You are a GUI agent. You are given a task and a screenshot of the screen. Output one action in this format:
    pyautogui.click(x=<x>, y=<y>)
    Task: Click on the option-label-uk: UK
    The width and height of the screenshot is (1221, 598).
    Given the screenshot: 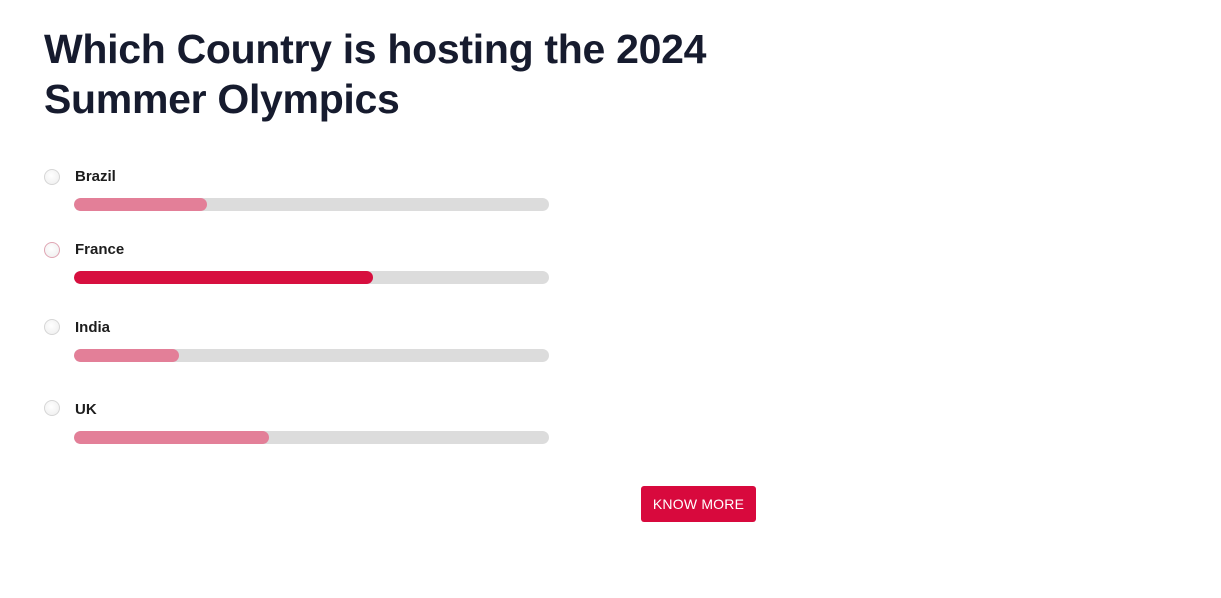 What is the action you would take?
    pyautogui.click(x=86, y=409)
    